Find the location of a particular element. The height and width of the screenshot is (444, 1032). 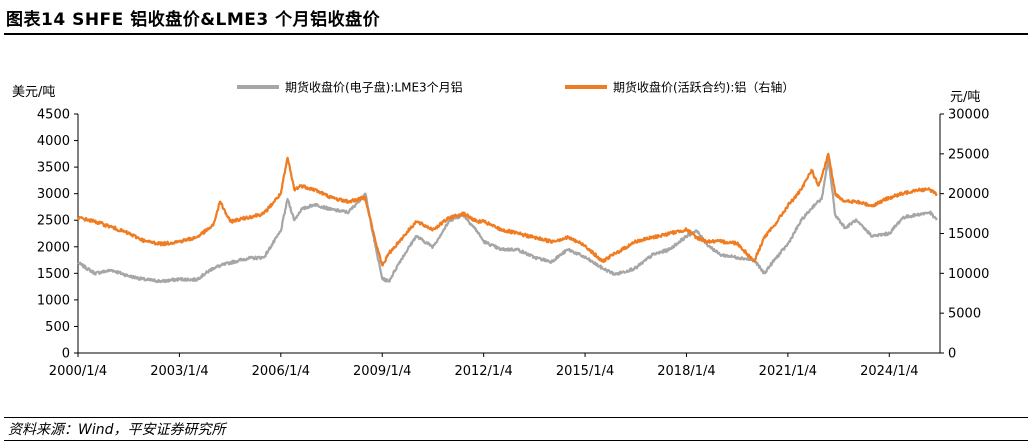

right-tick-label: 30000 is located at coordinates (968, 115).